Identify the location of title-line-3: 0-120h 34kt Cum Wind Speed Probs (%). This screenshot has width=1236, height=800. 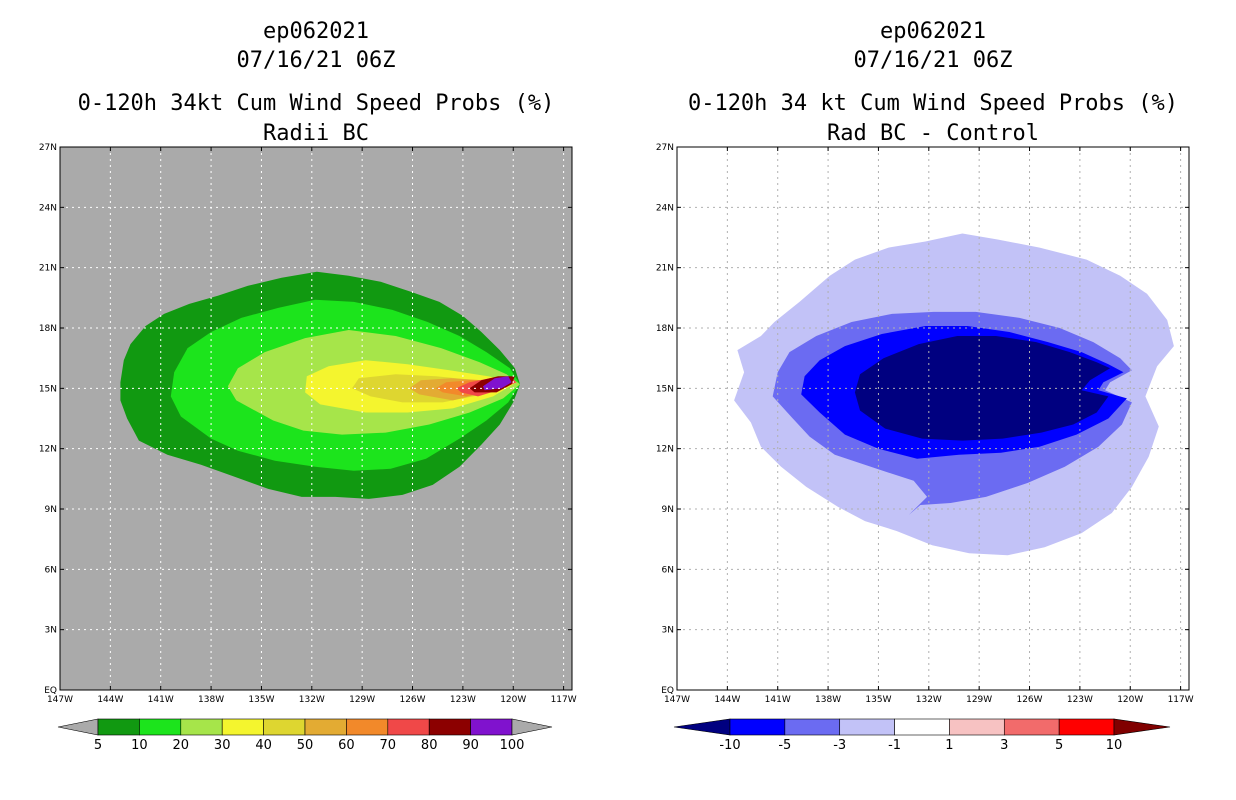
(316, 103).